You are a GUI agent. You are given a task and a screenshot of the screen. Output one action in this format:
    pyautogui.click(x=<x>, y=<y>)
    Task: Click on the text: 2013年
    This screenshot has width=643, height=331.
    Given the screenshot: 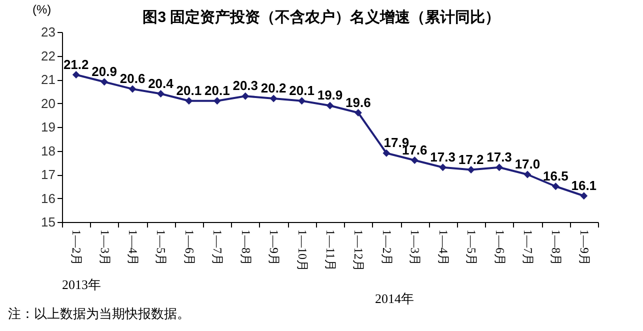 What is the action you would take?
    pyautogui.click(x=81, y=285)
    